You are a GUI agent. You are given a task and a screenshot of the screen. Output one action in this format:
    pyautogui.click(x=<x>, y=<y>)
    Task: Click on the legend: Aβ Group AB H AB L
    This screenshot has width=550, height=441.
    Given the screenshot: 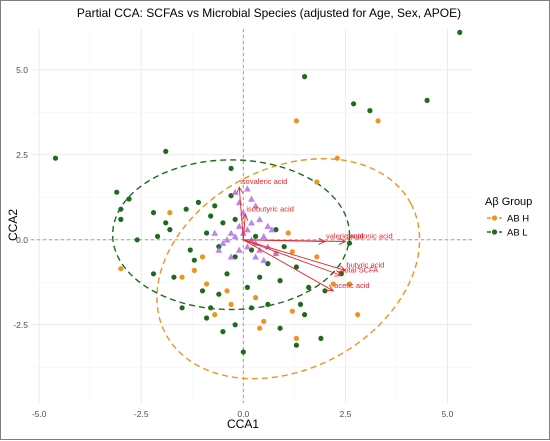 What is the action you would take?
    pyautogui.click(x=508, y=217)
    